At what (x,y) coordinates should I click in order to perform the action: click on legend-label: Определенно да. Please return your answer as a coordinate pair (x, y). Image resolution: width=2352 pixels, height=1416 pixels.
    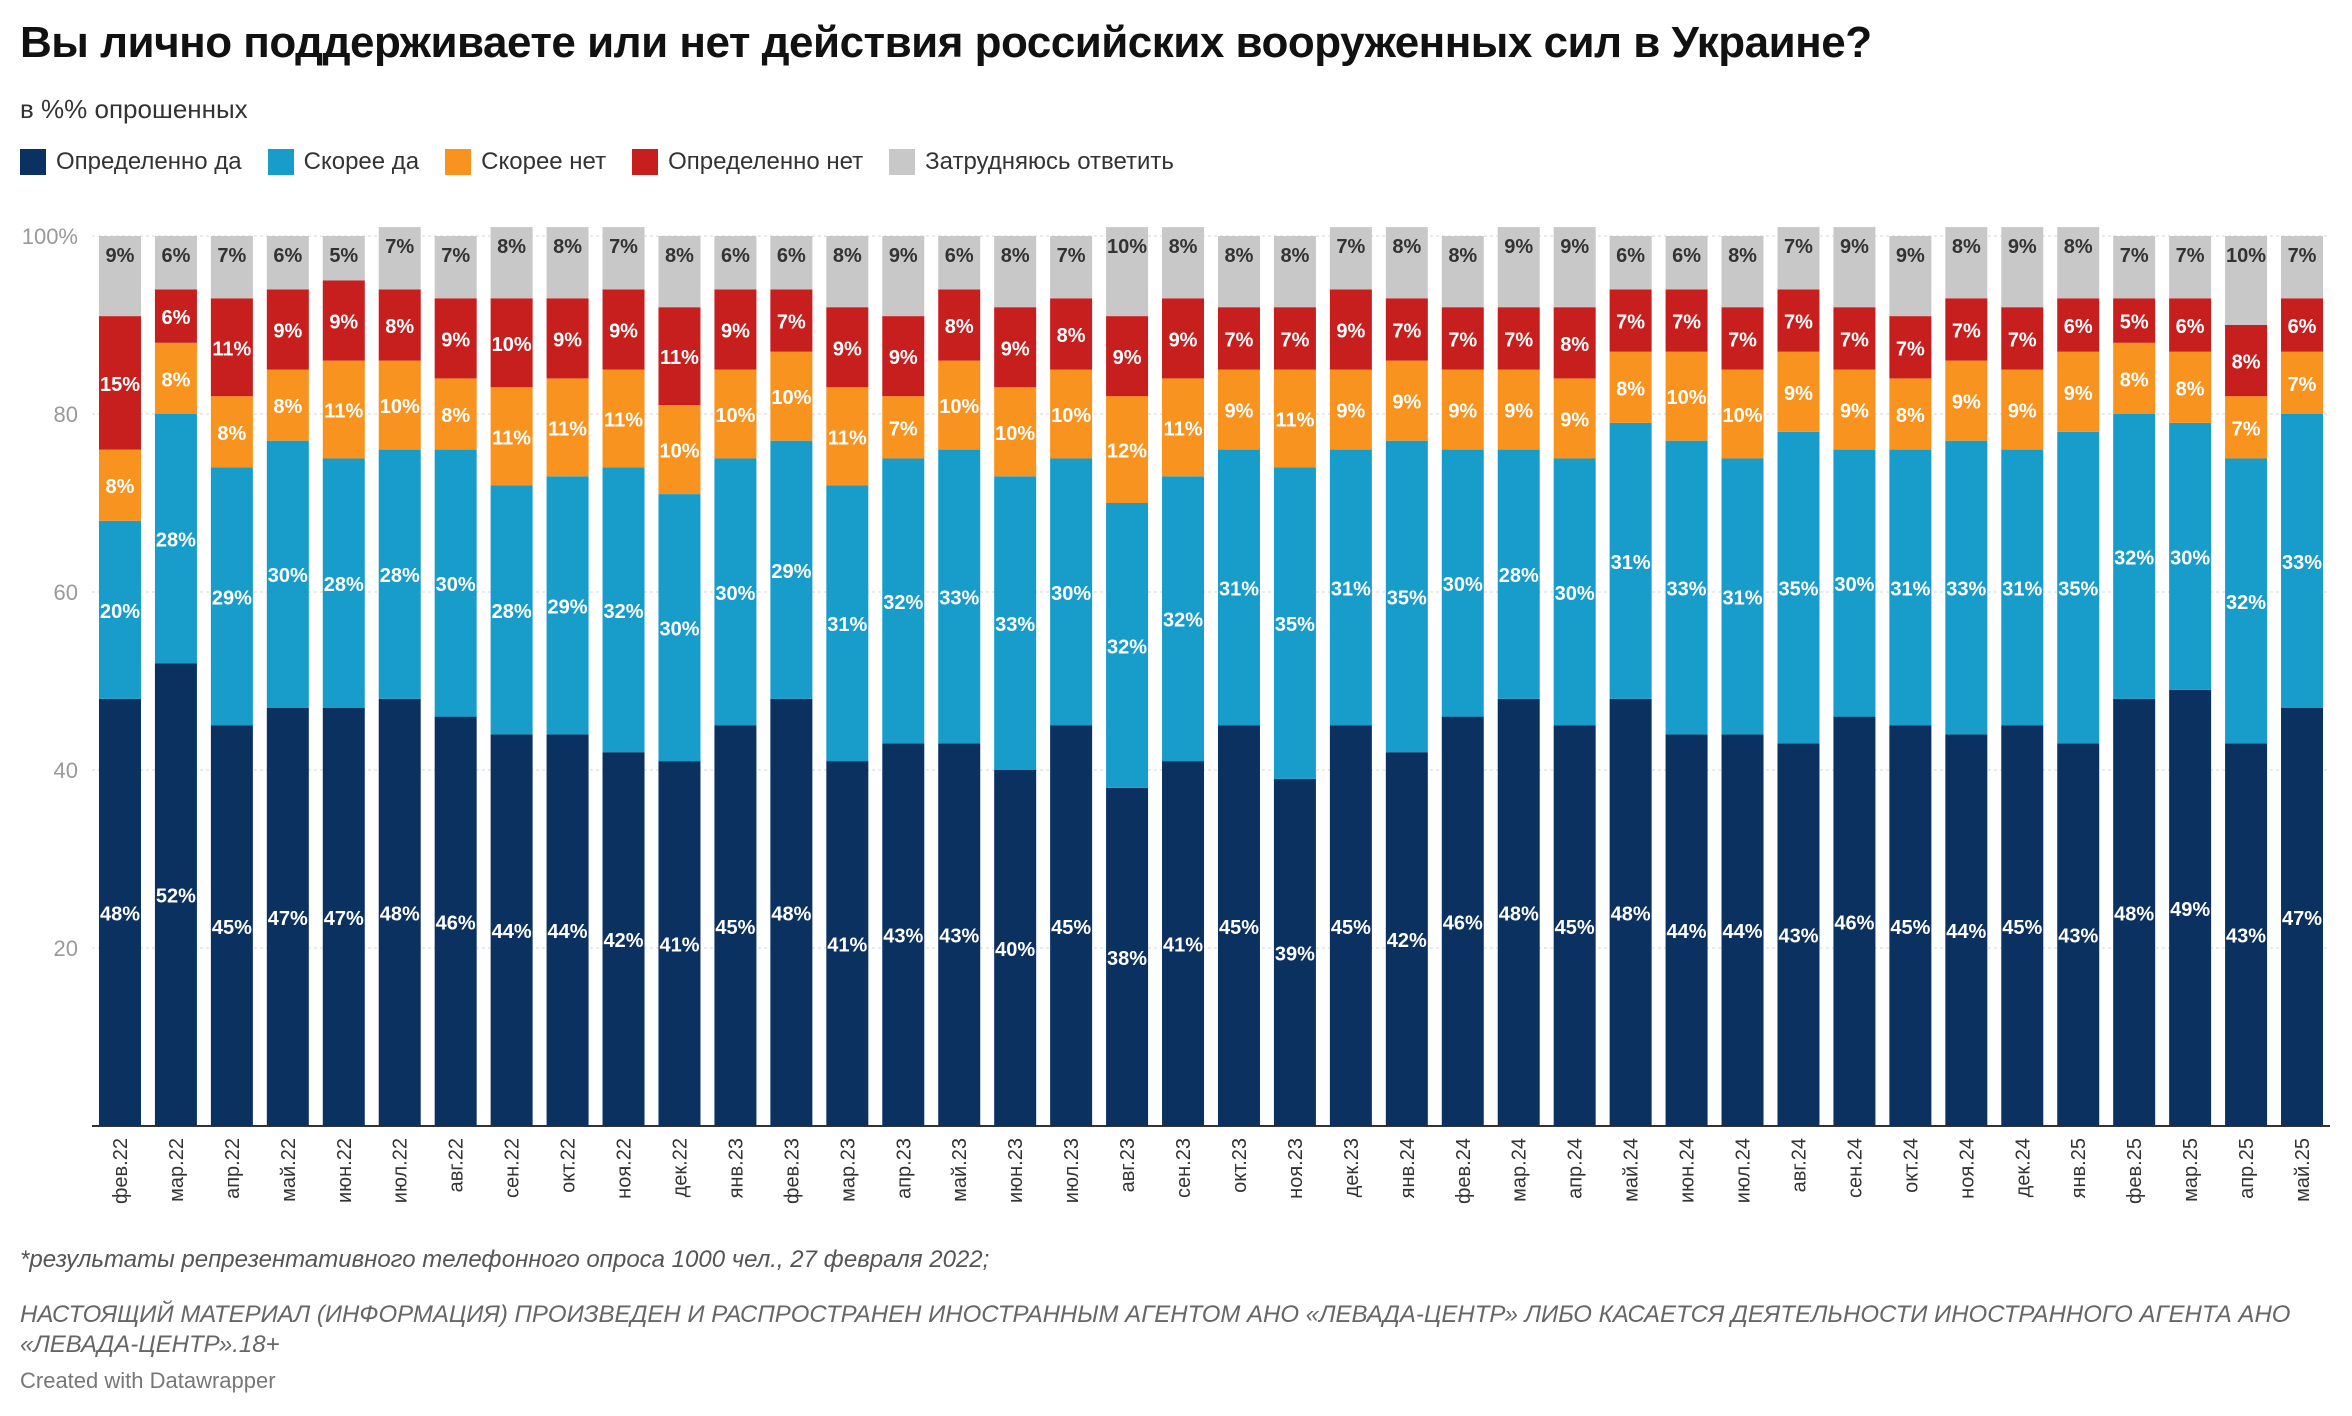
    Looking at the image, I should click on (149, 161).